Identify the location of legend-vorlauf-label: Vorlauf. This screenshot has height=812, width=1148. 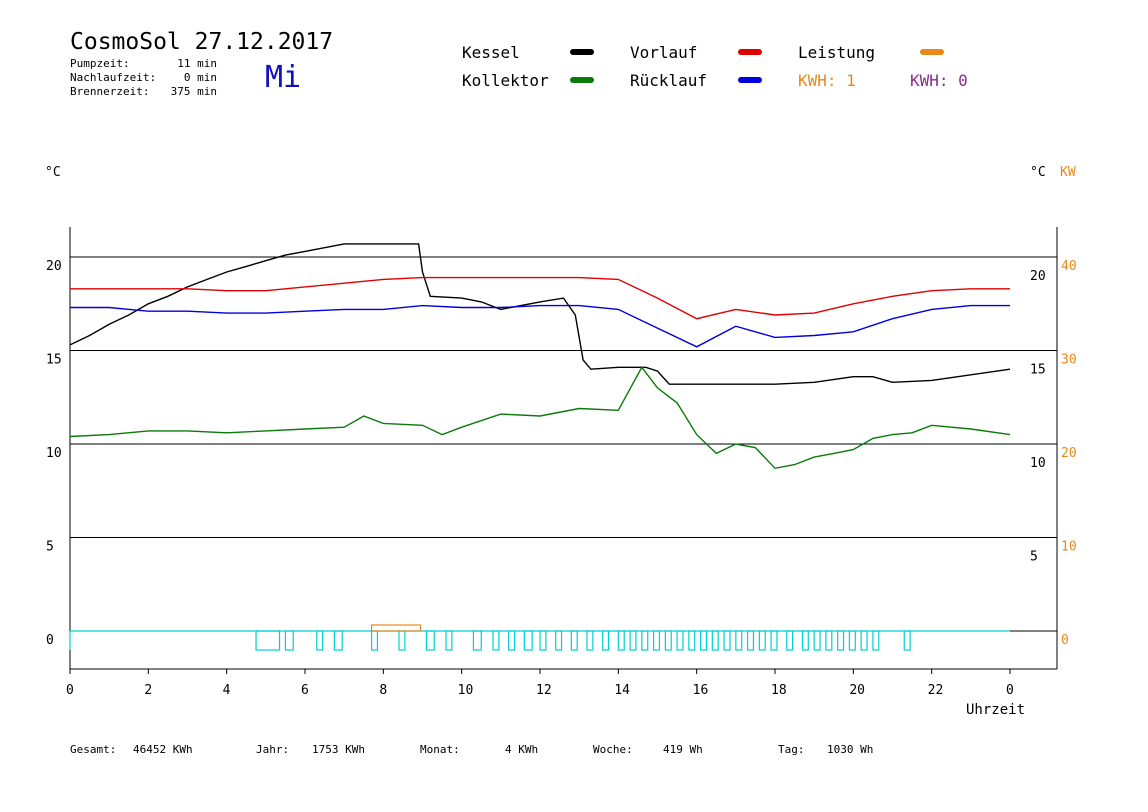
(664, 52).